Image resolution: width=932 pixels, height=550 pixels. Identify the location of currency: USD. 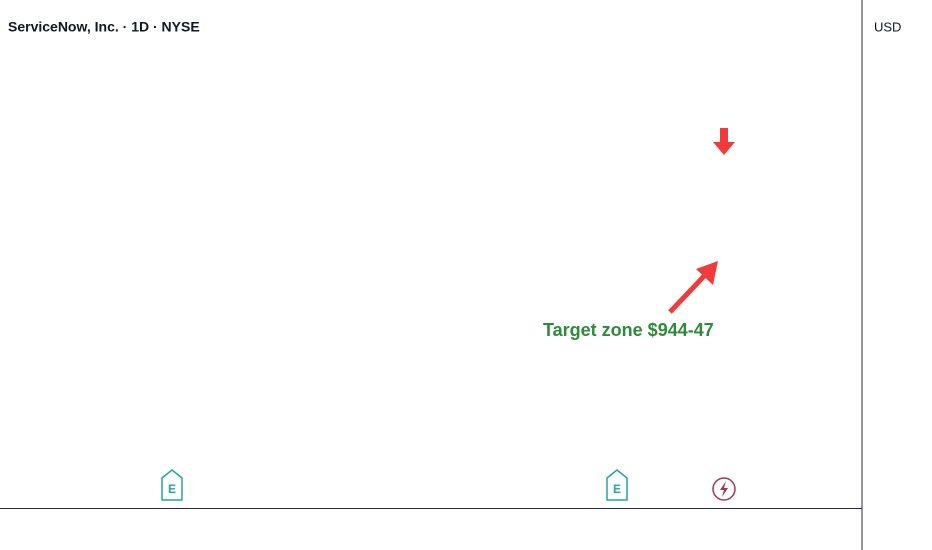
(887, 26).